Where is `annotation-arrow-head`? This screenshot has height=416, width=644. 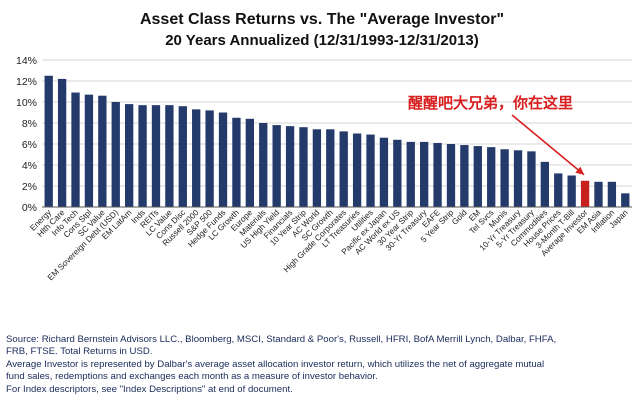
annotation-arrow-head is located at coordinates (580, 170).